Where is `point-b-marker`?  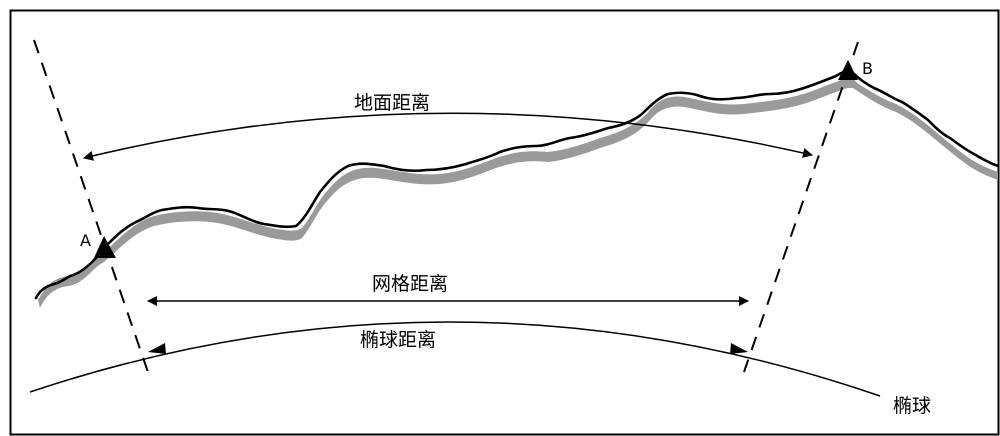
point-b-marker is located at coordinates (848, 70).